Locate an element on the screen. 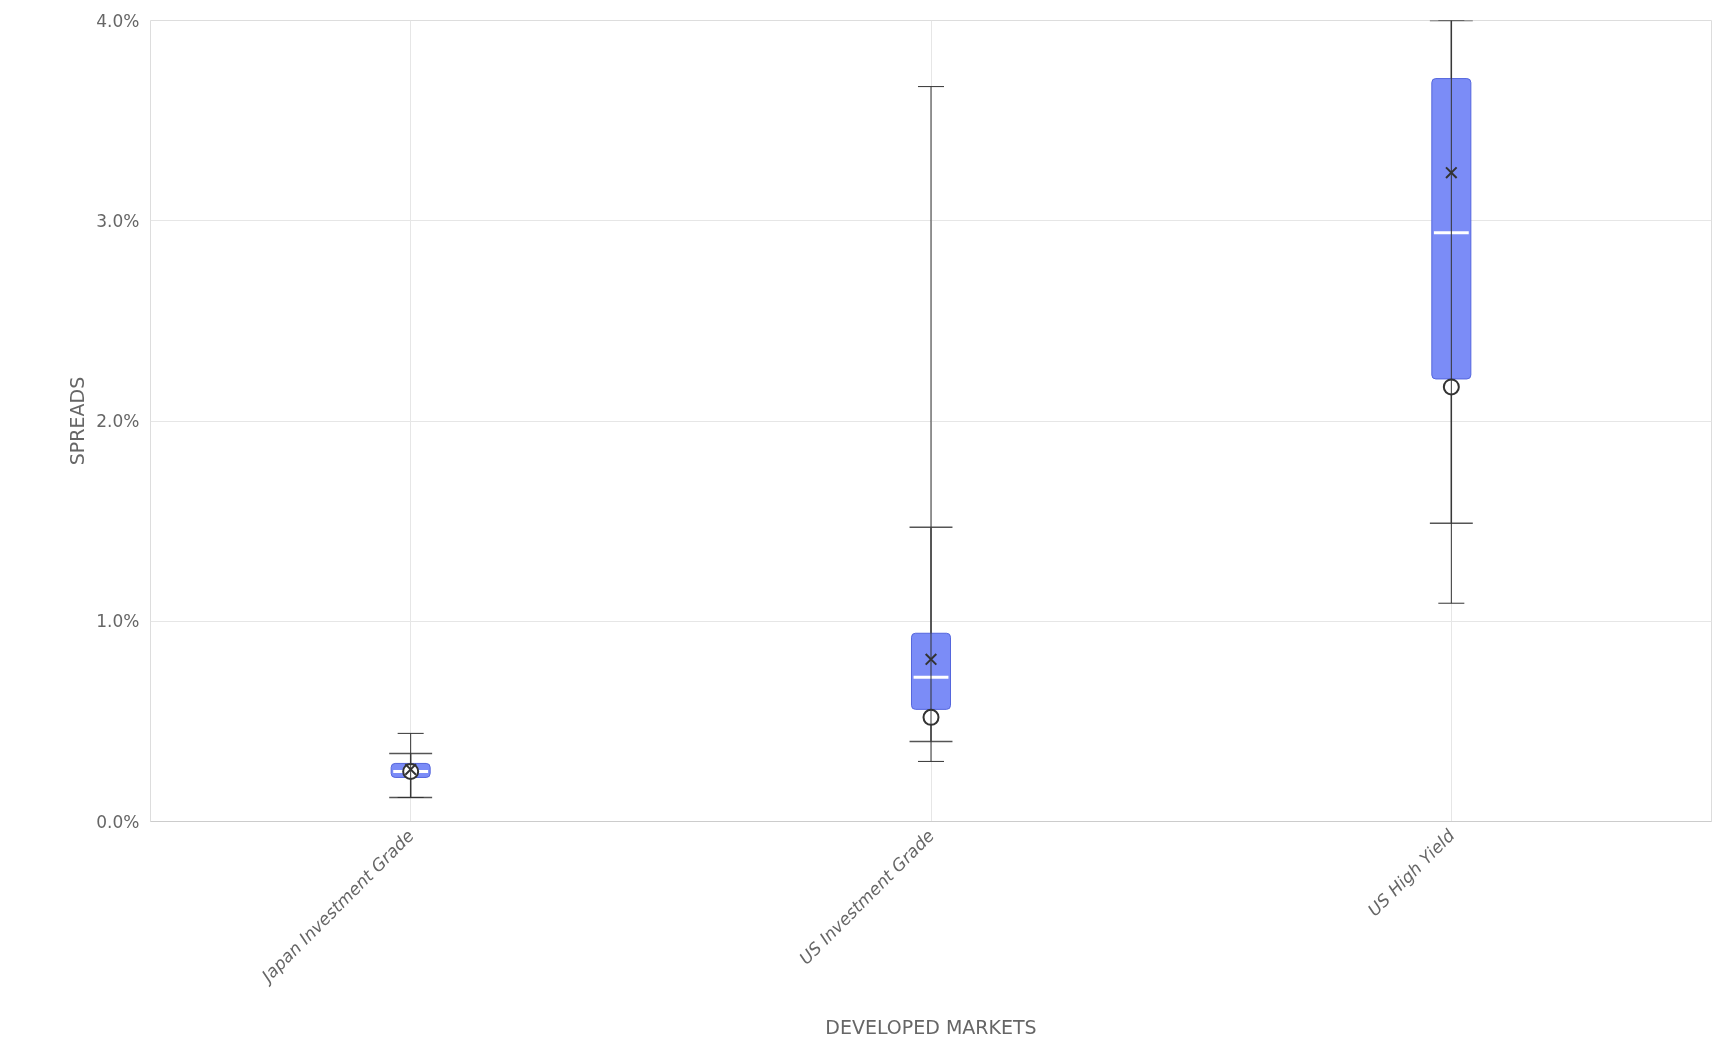 The width and height of the screenshot is (1713, 1052). y-tick-label: 4.0% is located at coordinates (118, 20).